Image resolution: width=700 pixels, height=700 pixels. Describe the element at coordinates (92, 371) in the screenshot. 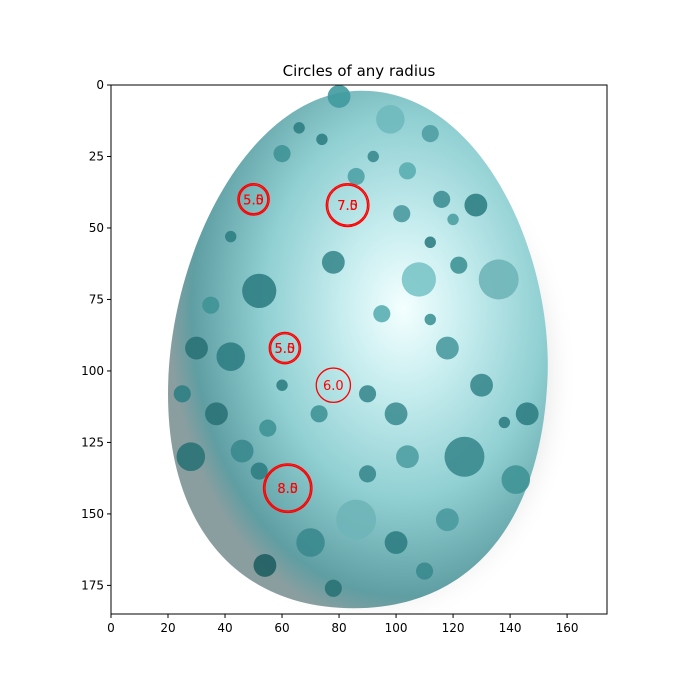

I see `y-tick-label-4: 100` at that location.